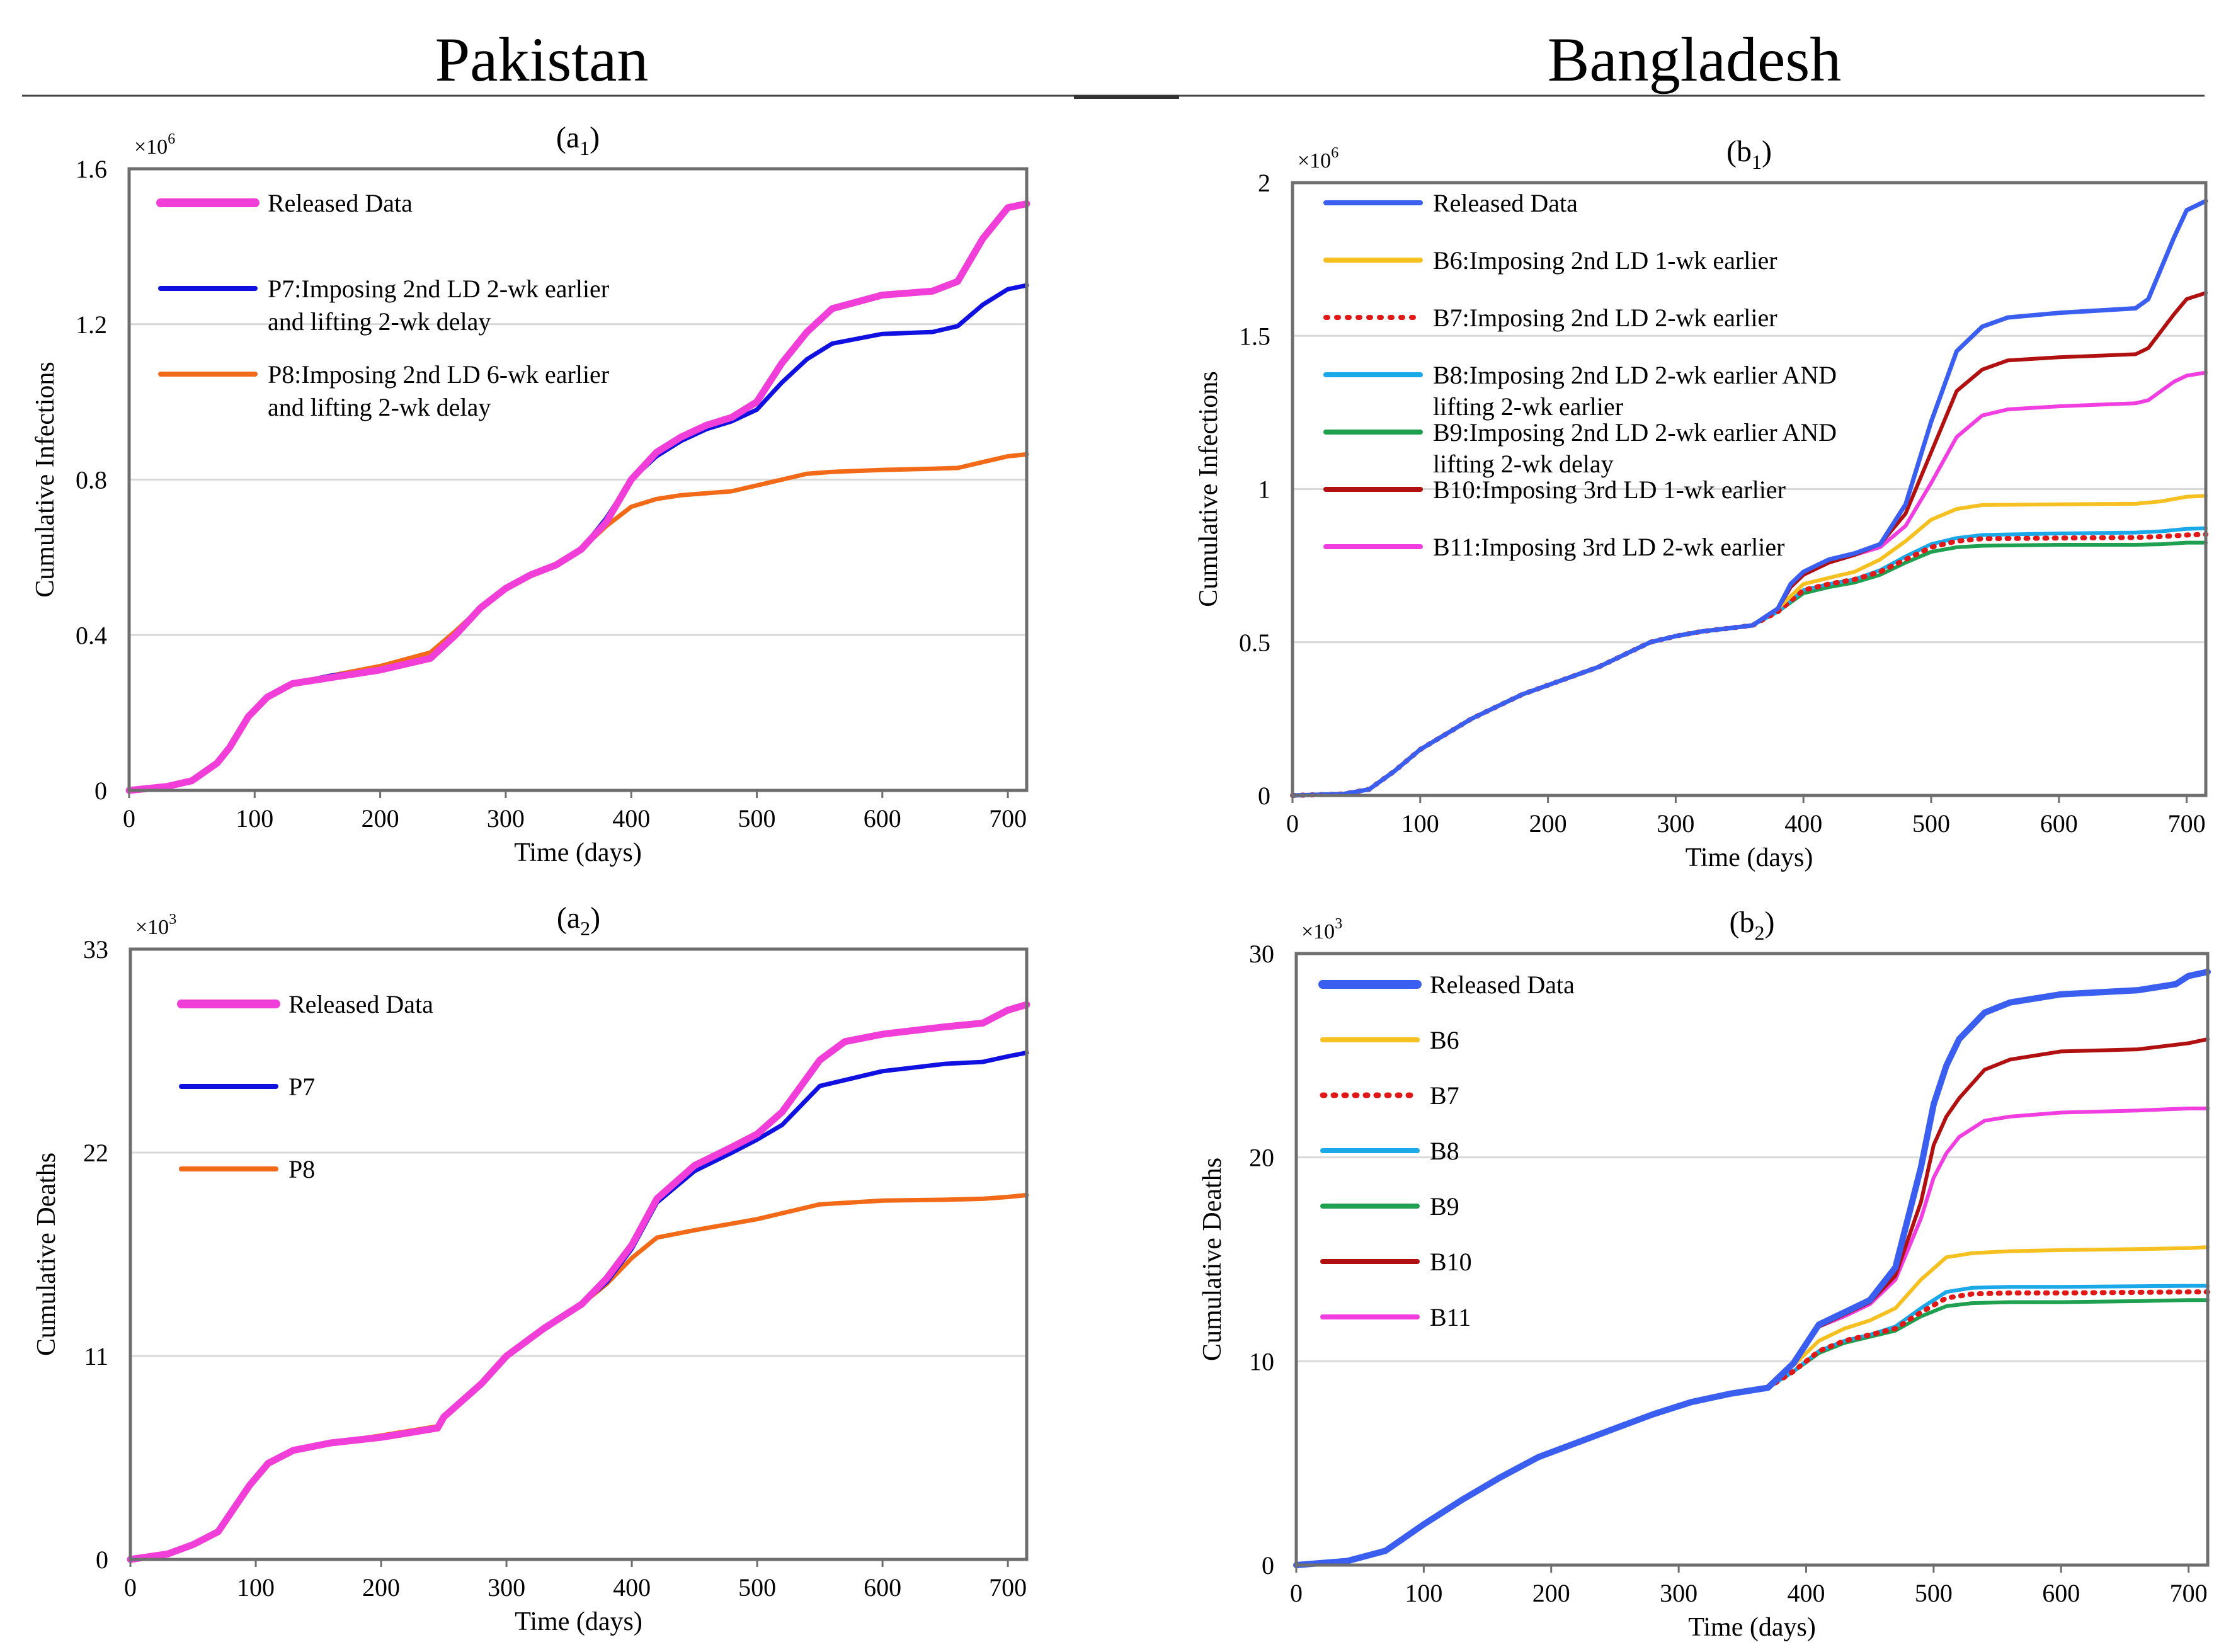  I want to click on legend-label: P7, so click(301, 1087).